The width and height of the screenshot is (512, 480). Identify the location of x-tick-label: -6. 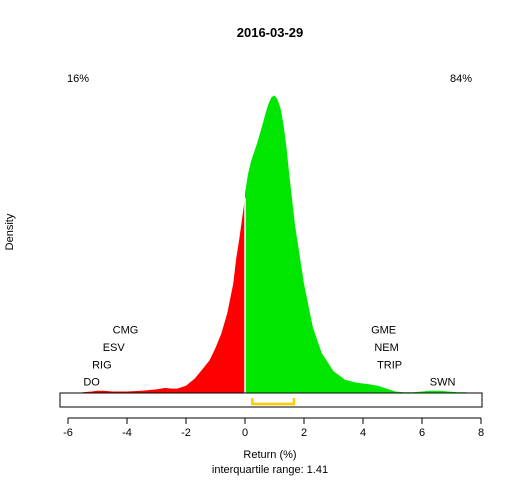
(68, 433).